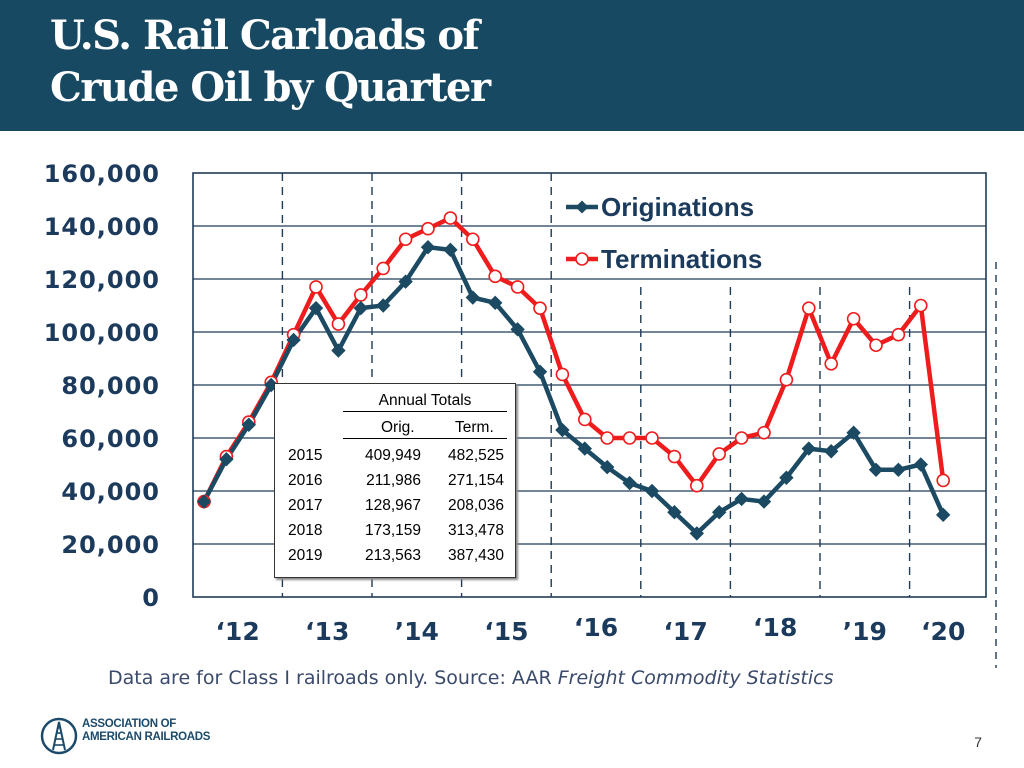 The image size is (1024, 768). Describe the element at coordinates (664, 233) in the screenshot. I see `legend: Originations Terminations` at that location.